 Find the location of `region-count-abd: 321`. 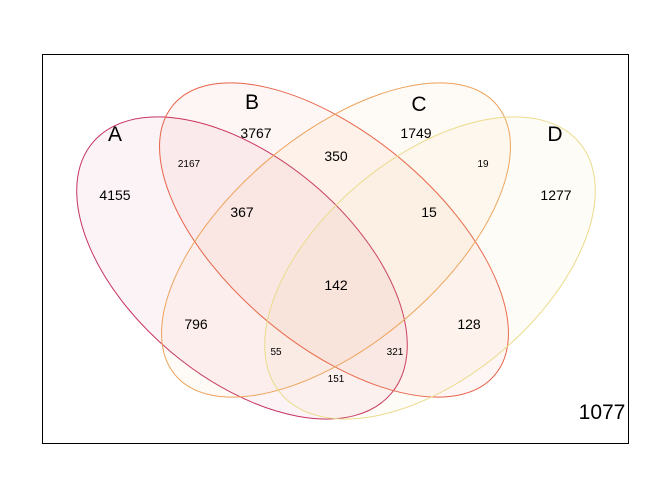

region-count-abd: 321 is located at coordinates (395, 352).